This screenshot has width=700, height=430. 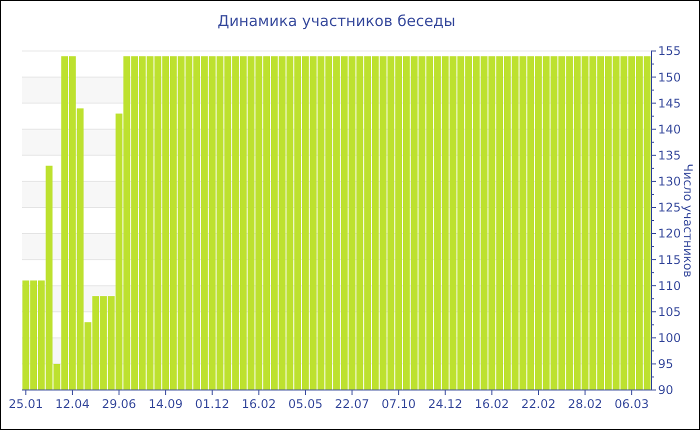 What do you see at coordinates (336, 21) in the screenshot?
I see `chart-title: Динамика участников беседы` at bounding box center [336, 21].